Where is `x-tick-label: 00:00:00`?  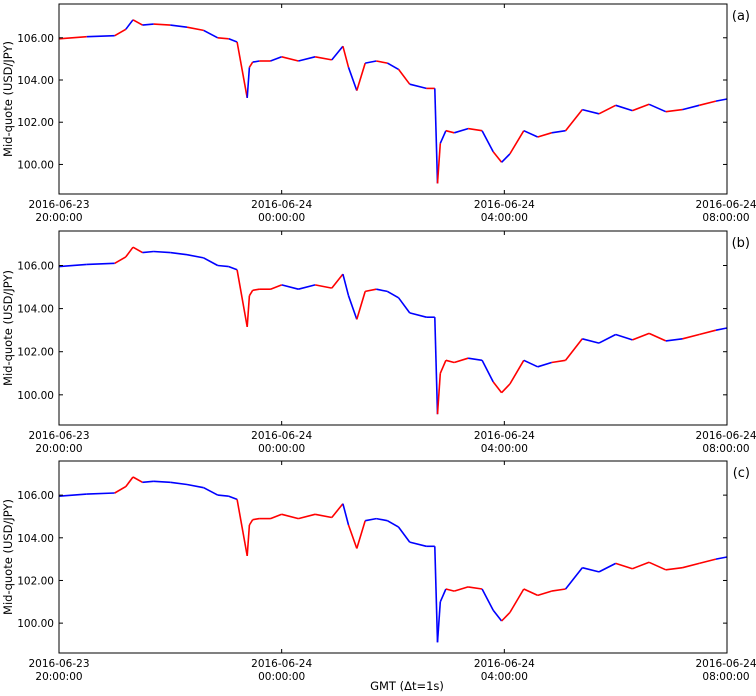 x-tick-label: 00:00:00 is located at coordinates (281, 218).